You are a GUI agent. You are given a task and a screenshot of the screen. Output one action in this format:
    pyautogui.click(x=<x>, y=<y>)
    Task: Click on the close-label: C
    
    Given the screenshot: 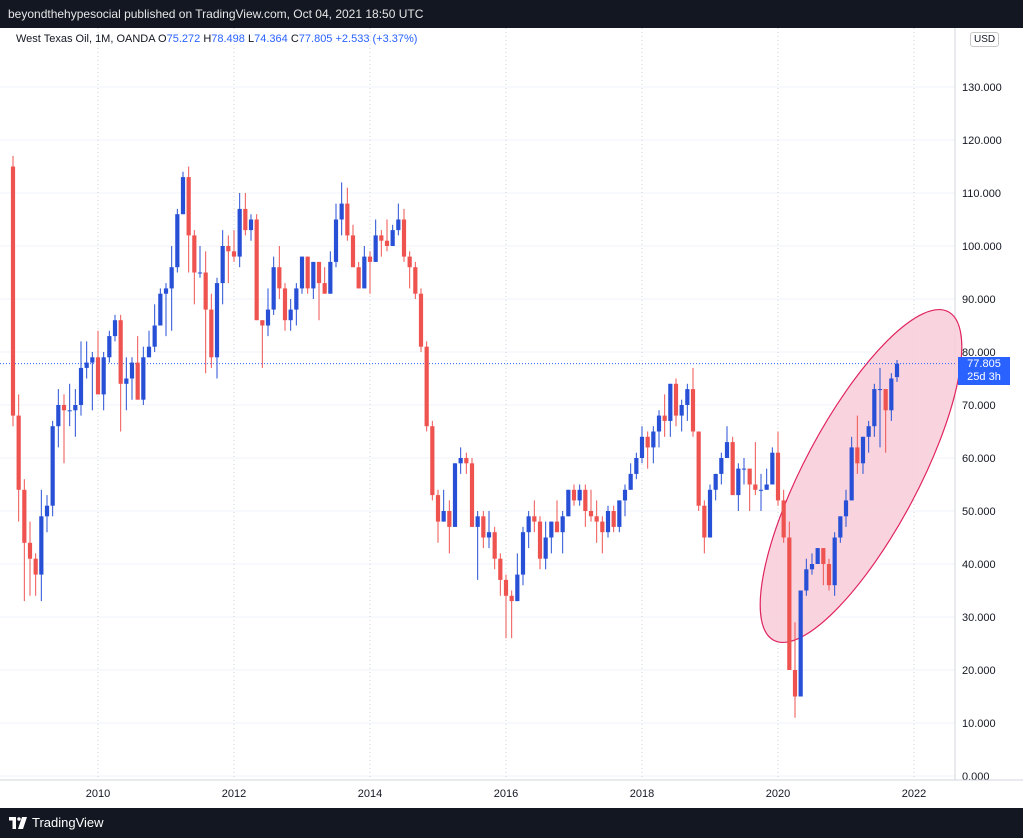 What is the action you would take?
    pyautogui.click(x=294, y=39)
    